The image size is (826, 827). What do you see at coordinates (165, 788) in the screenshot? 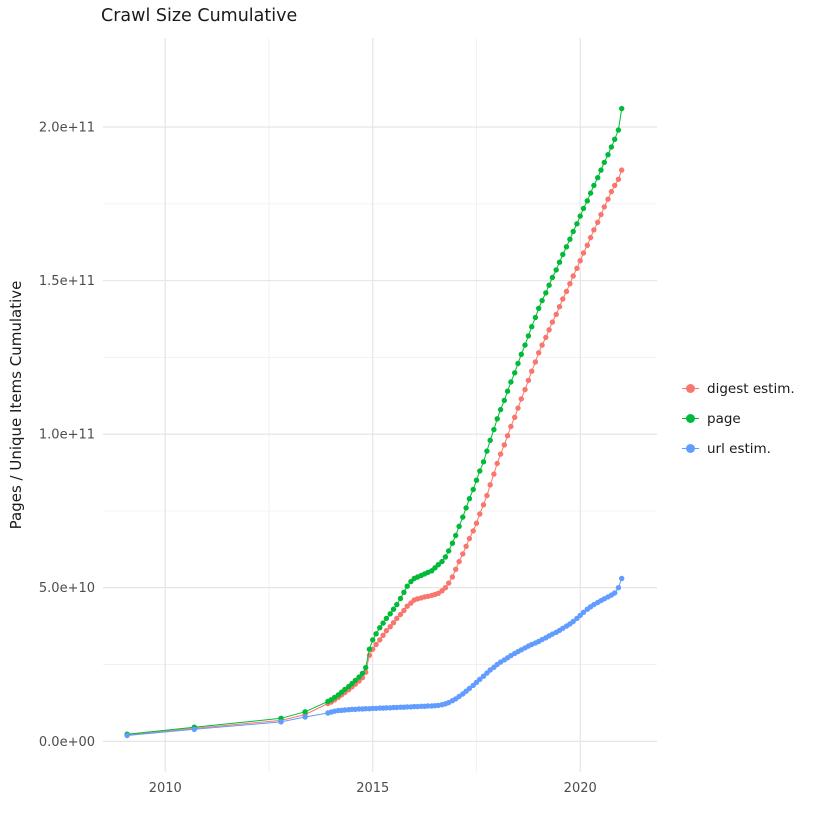
I see `x-tick-label: 2010` at bounding box center [165, 788].